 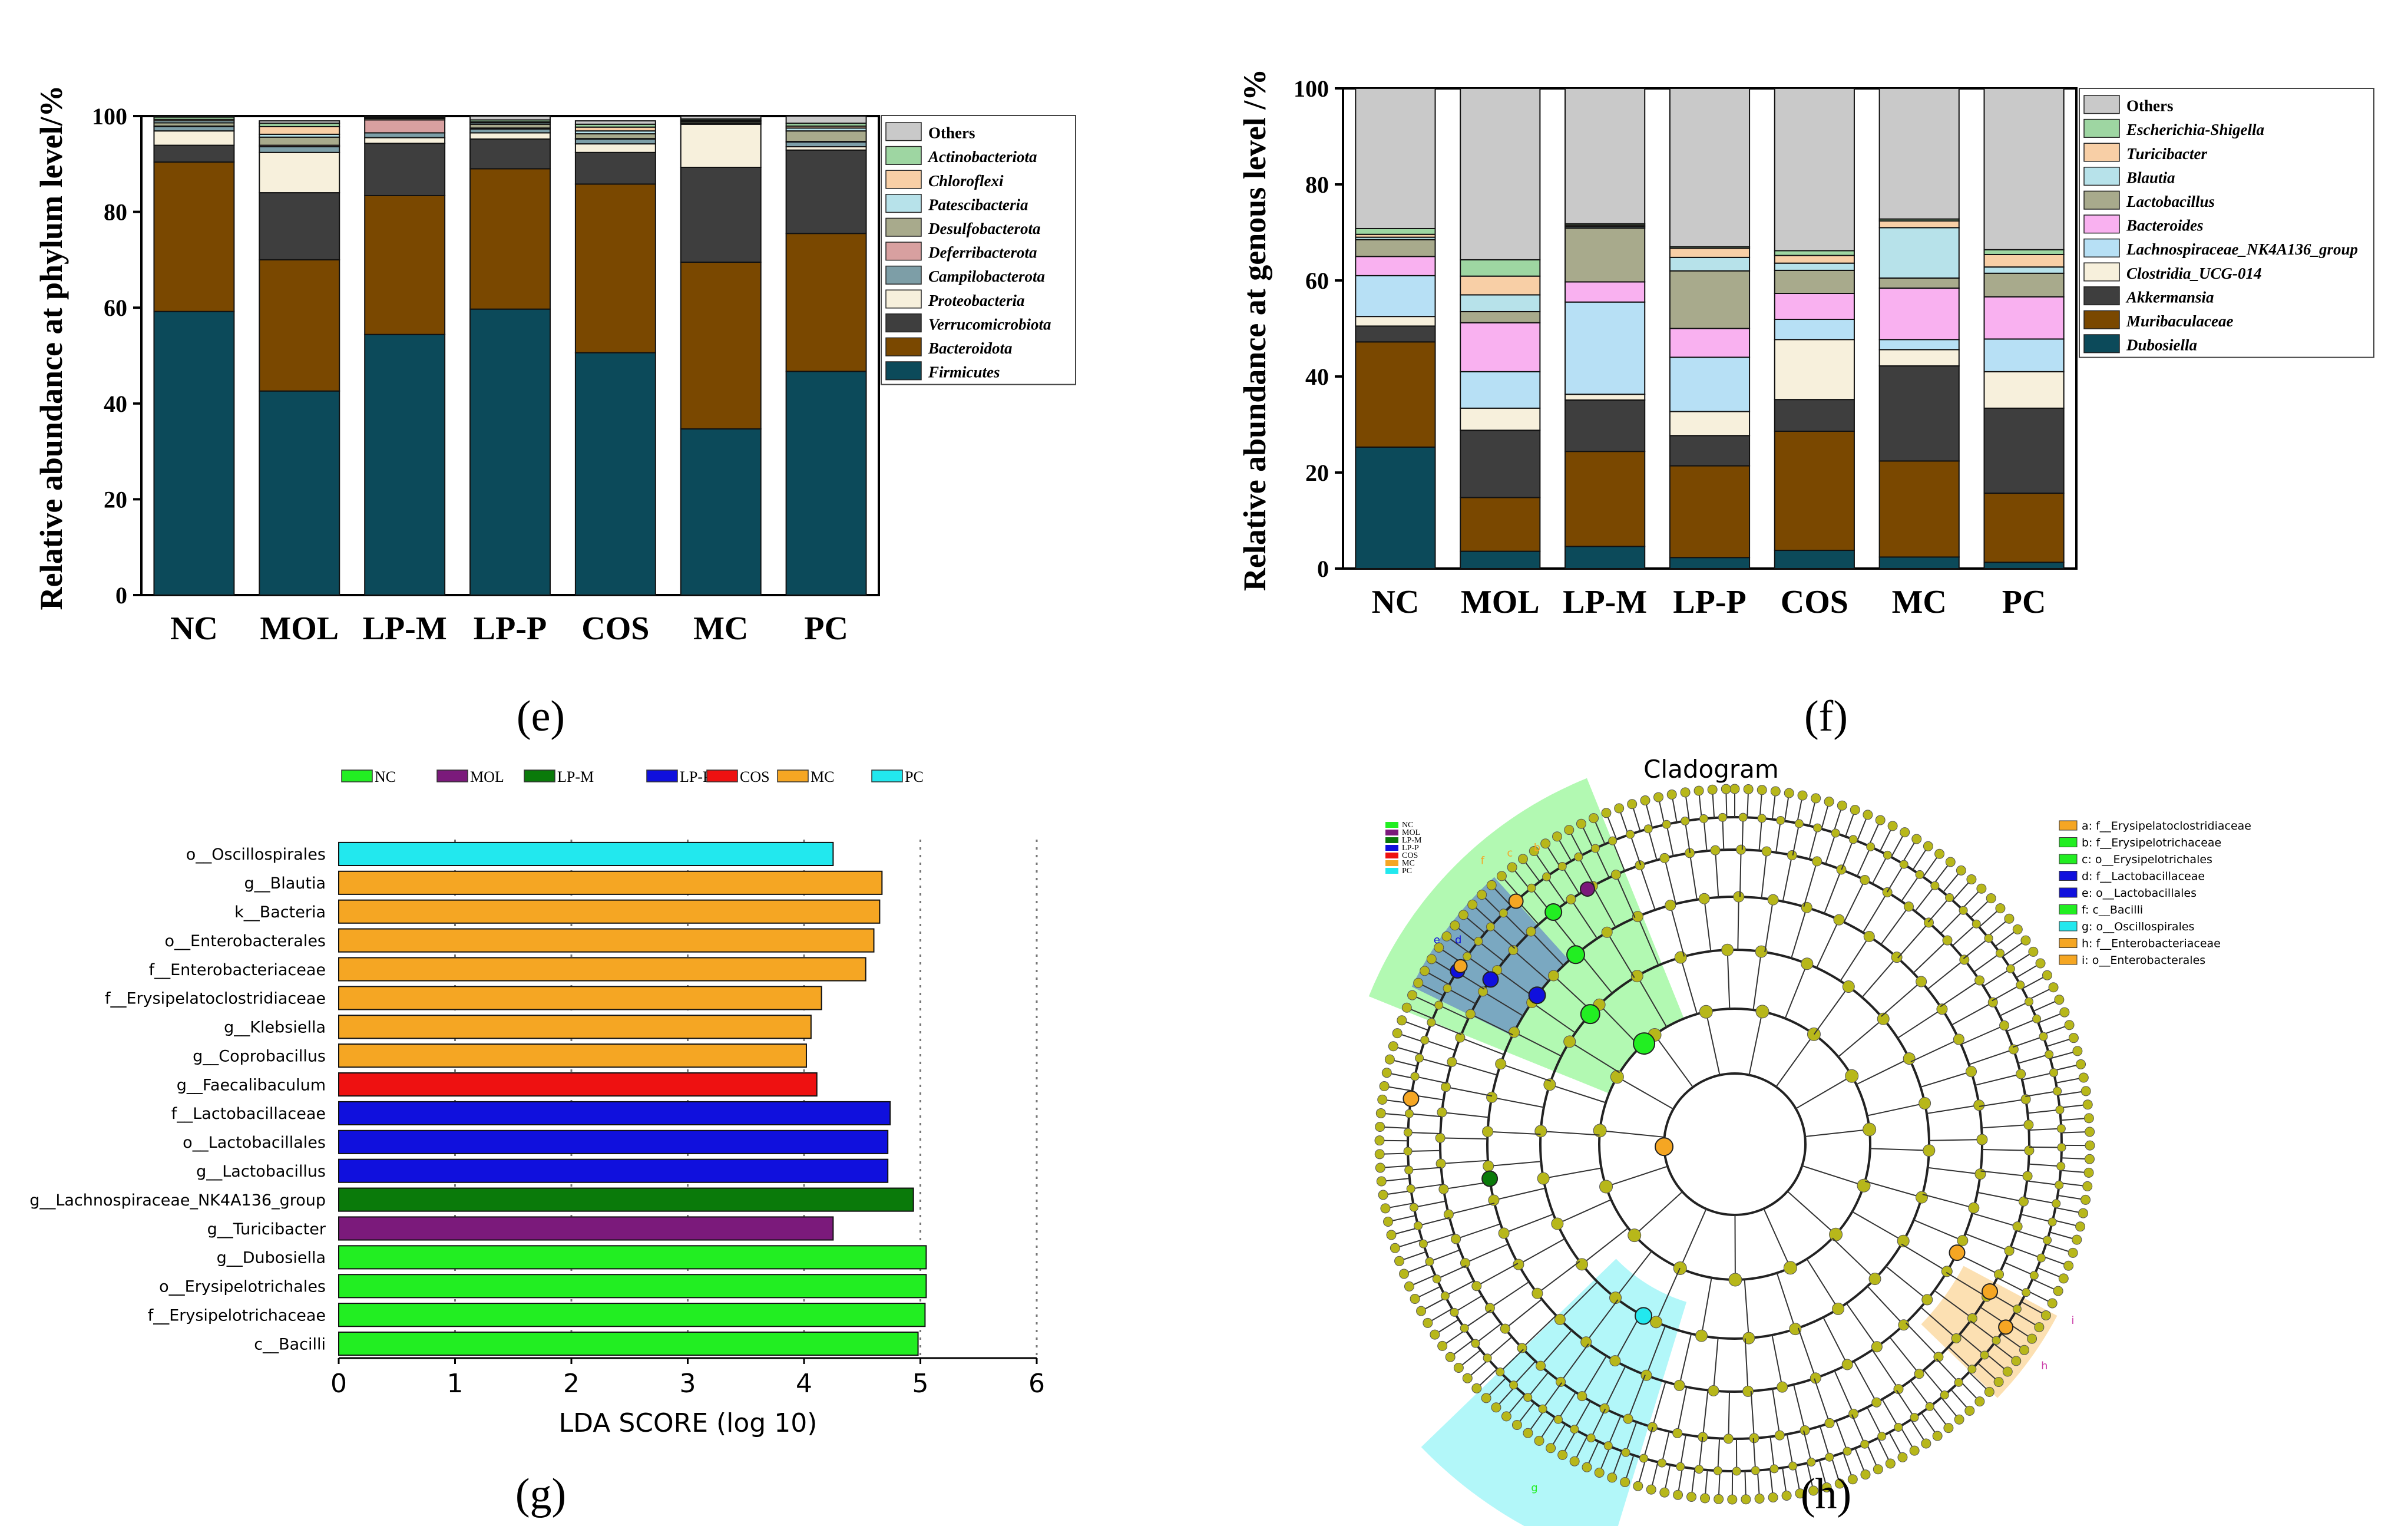 What do you see at coordinates (1919, 283) in the screenshot?
I see `bar-segment-lactobacillus` at bounding box center [1919, 283].